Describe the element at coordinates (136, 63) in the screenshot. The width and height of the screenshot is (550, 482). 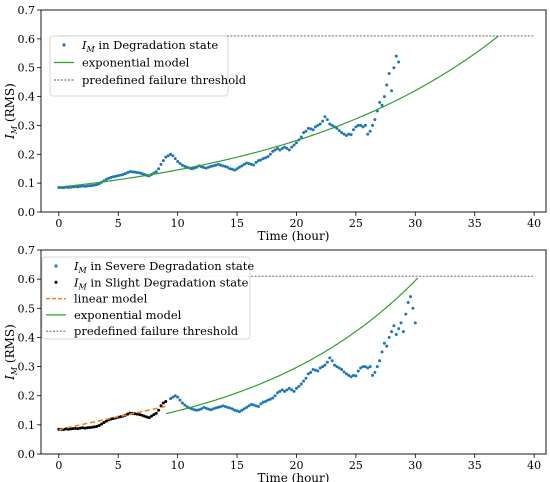
I see `legend-label: exponential model` at that location.